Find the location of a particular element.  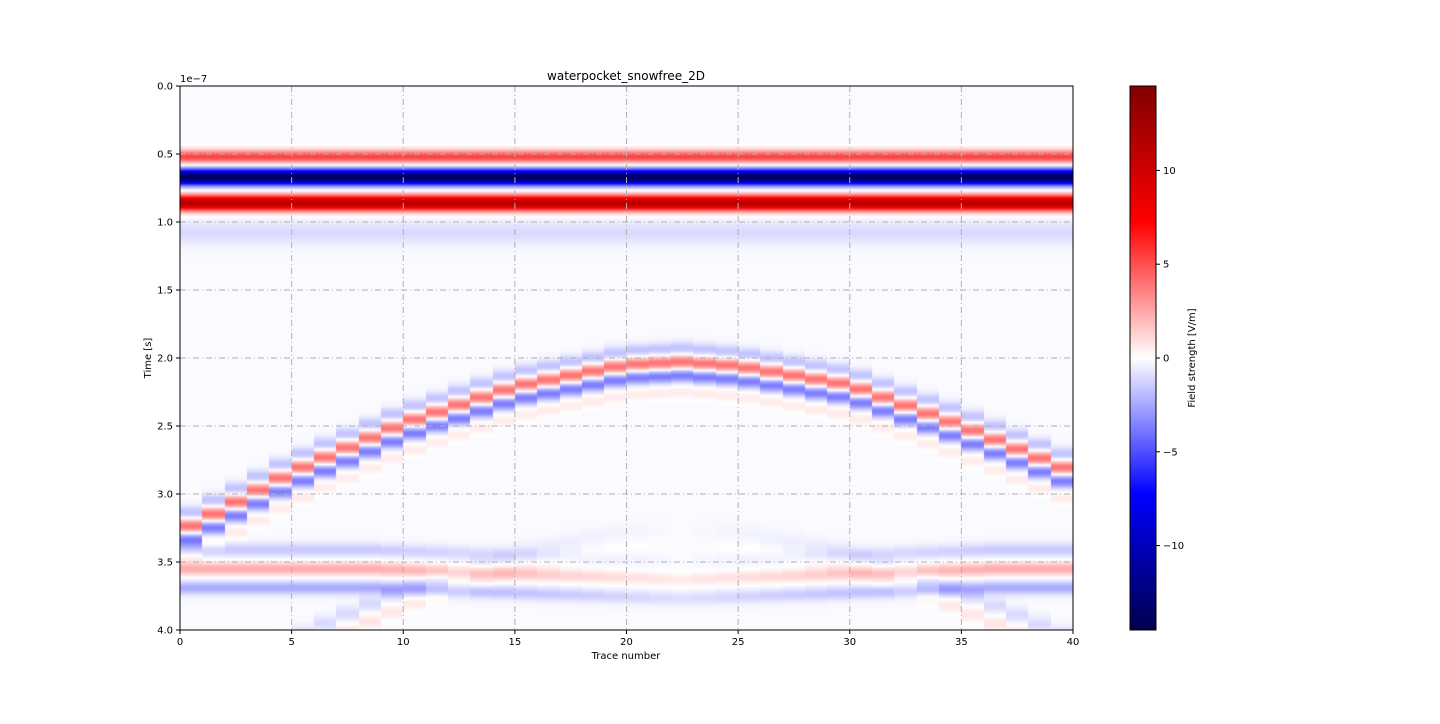

y-tick-label: 3.5 is located at coordinates (165, 563).